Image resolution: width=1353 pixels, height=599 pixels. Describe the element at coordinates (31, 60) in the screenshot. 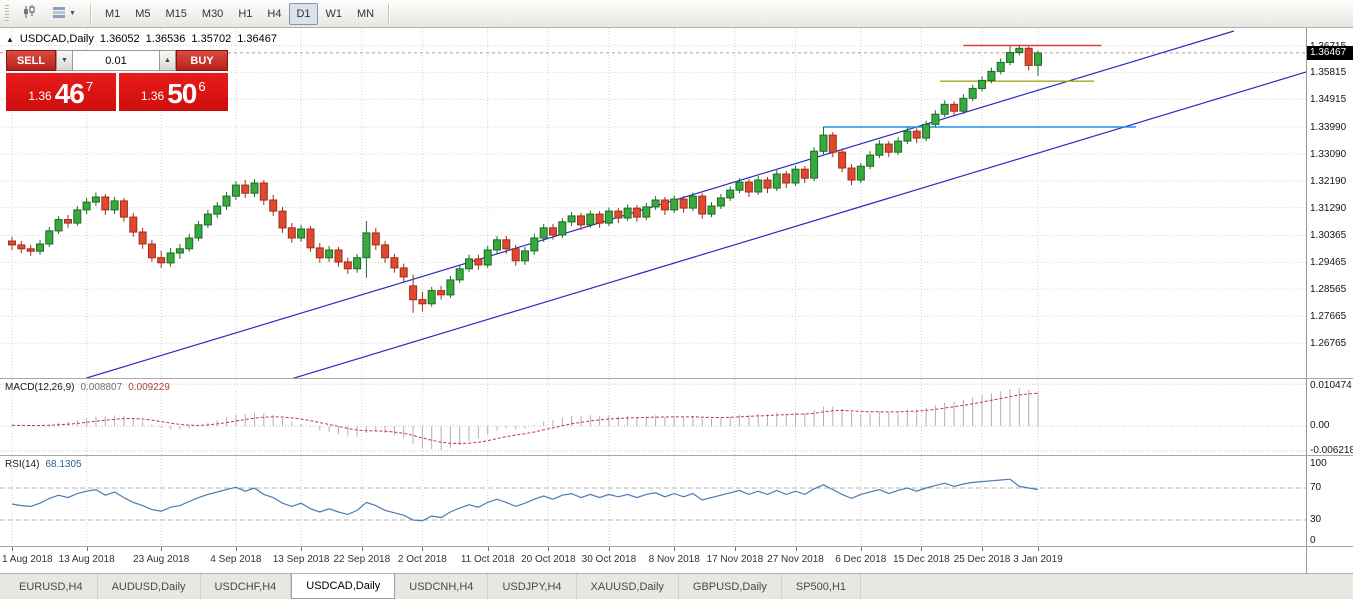

I see `sell-button: SELL` at that location.